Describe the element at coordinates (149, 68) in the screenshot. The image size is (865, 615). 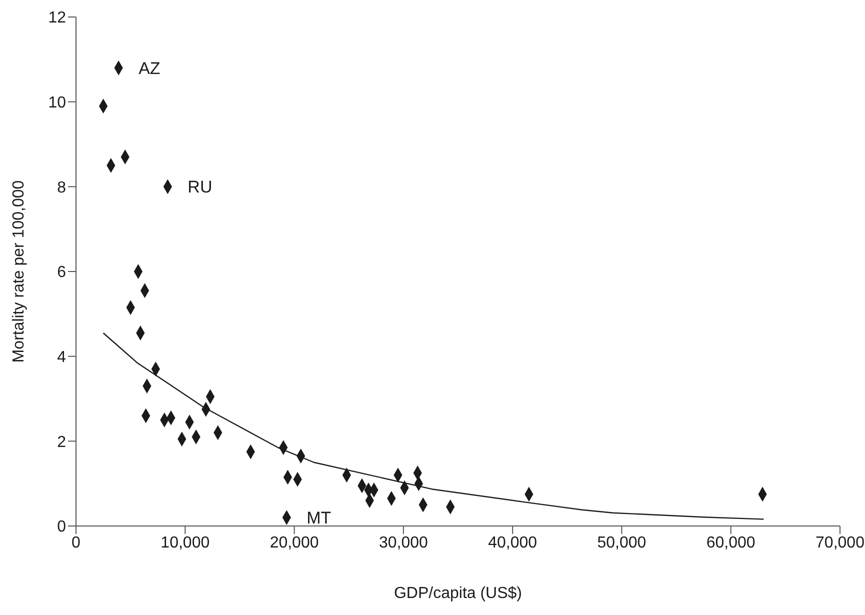
I see `annotation: AZ` at that location.